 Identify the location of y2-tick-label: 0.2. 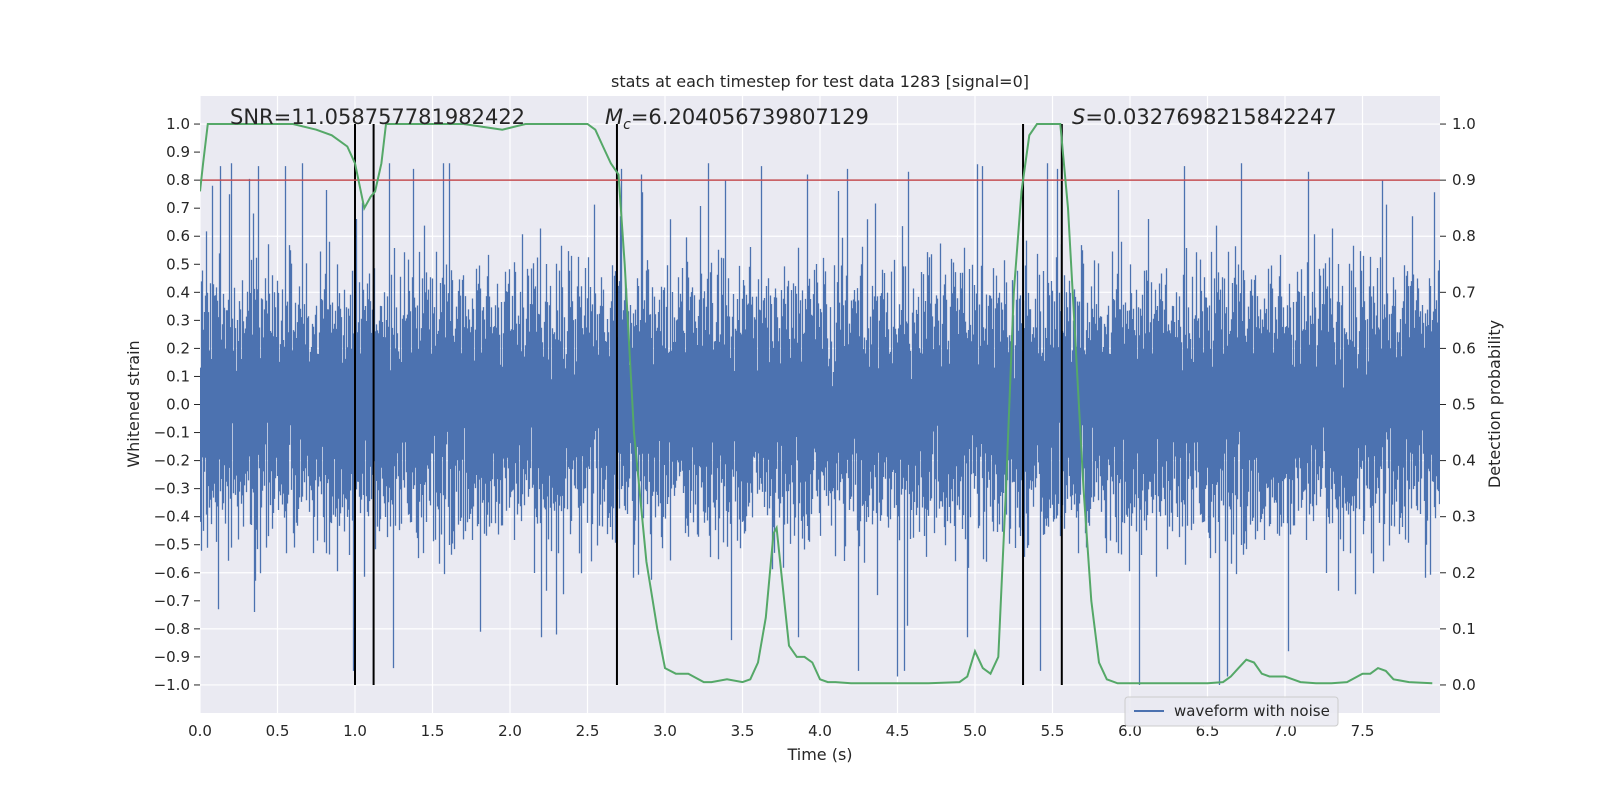
(1464, 573).